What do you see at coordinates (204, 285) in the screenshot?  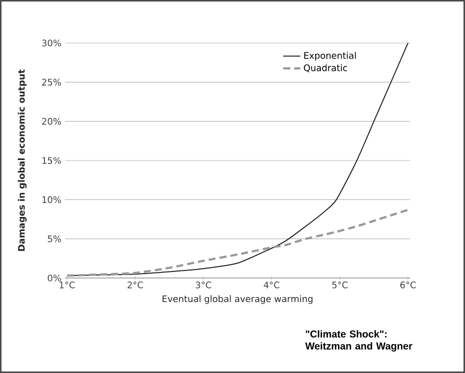 I see `x-tick-label: 3°C` at bounding box center [204, 285].